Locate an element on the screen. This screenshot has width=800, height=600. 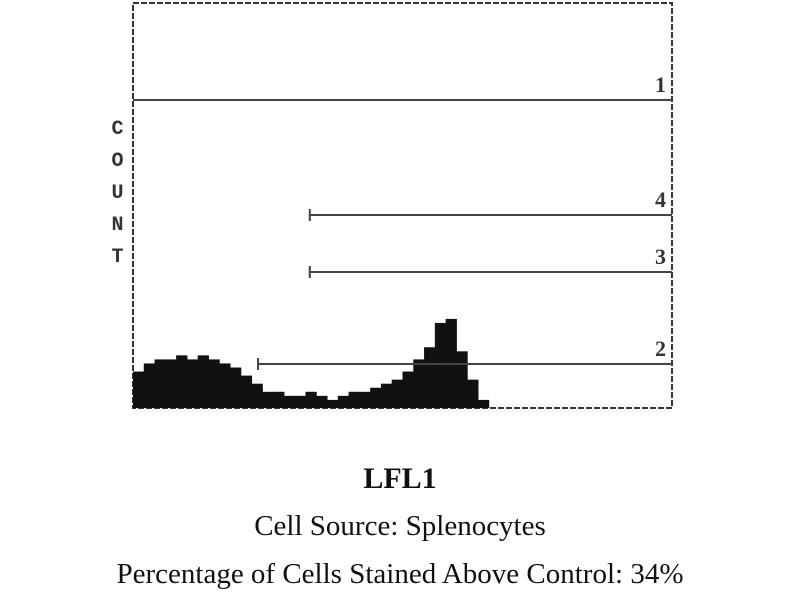
cell-source-text: Cell Source: Splenocytes is located at coordinates (400, 526).